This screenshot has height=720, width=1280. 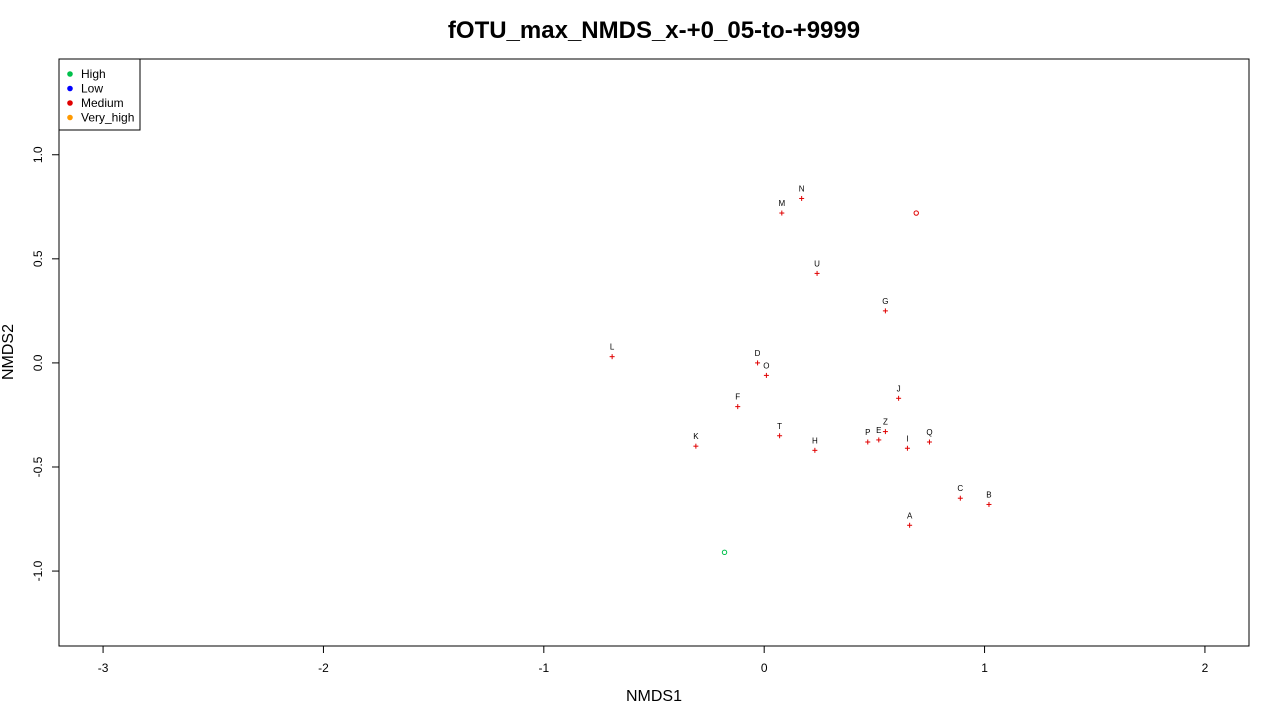 I want to click on point-label: D, so click(x=758, y=353).